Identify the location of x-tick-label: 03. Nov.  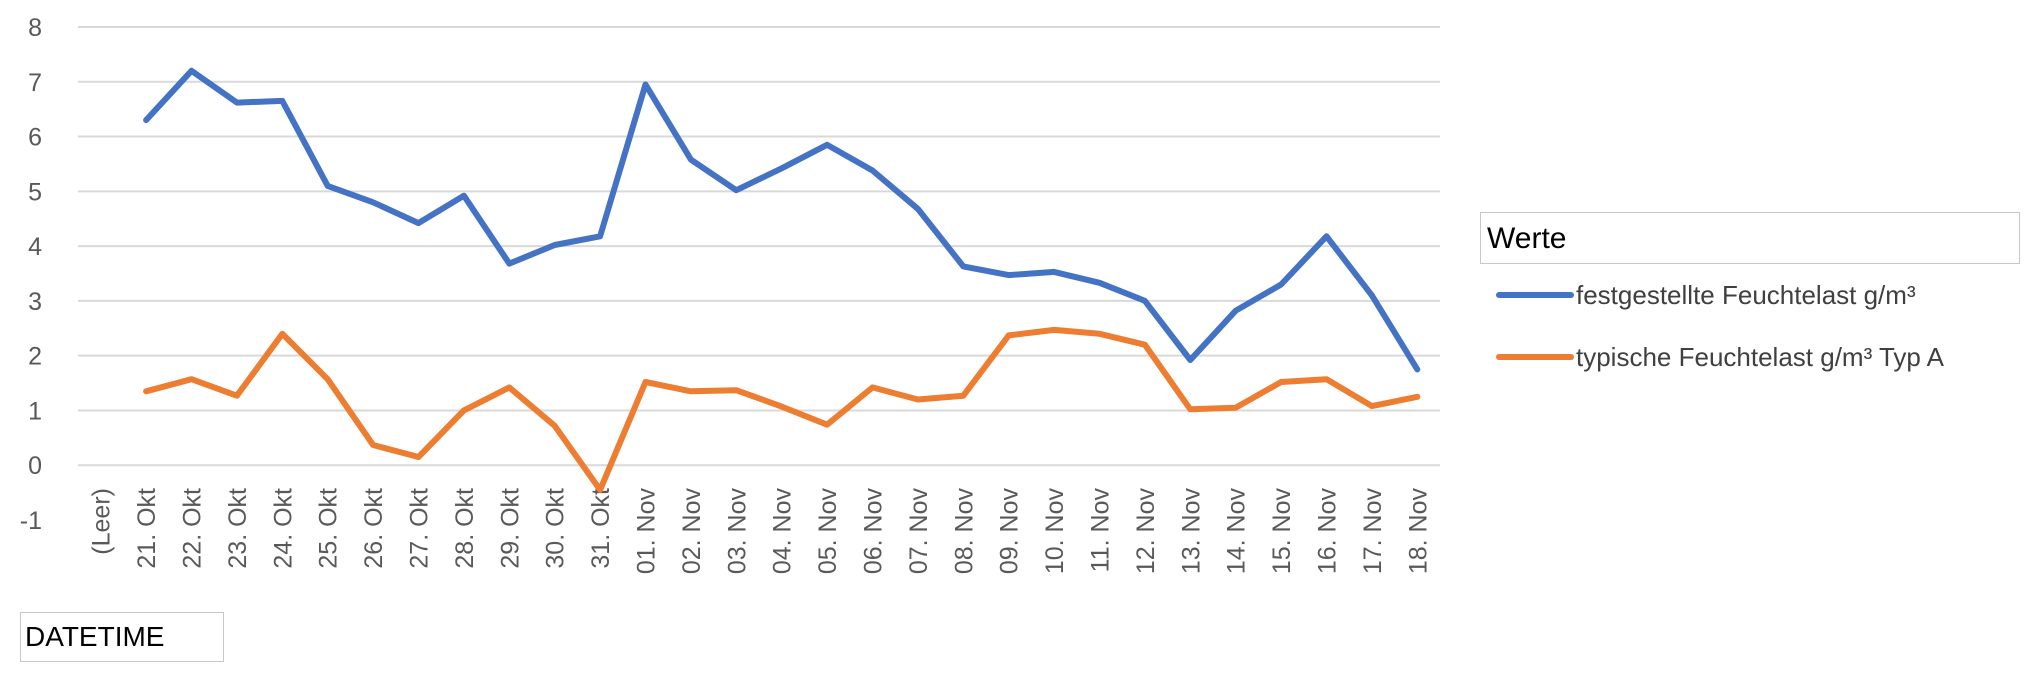
(737, 531).